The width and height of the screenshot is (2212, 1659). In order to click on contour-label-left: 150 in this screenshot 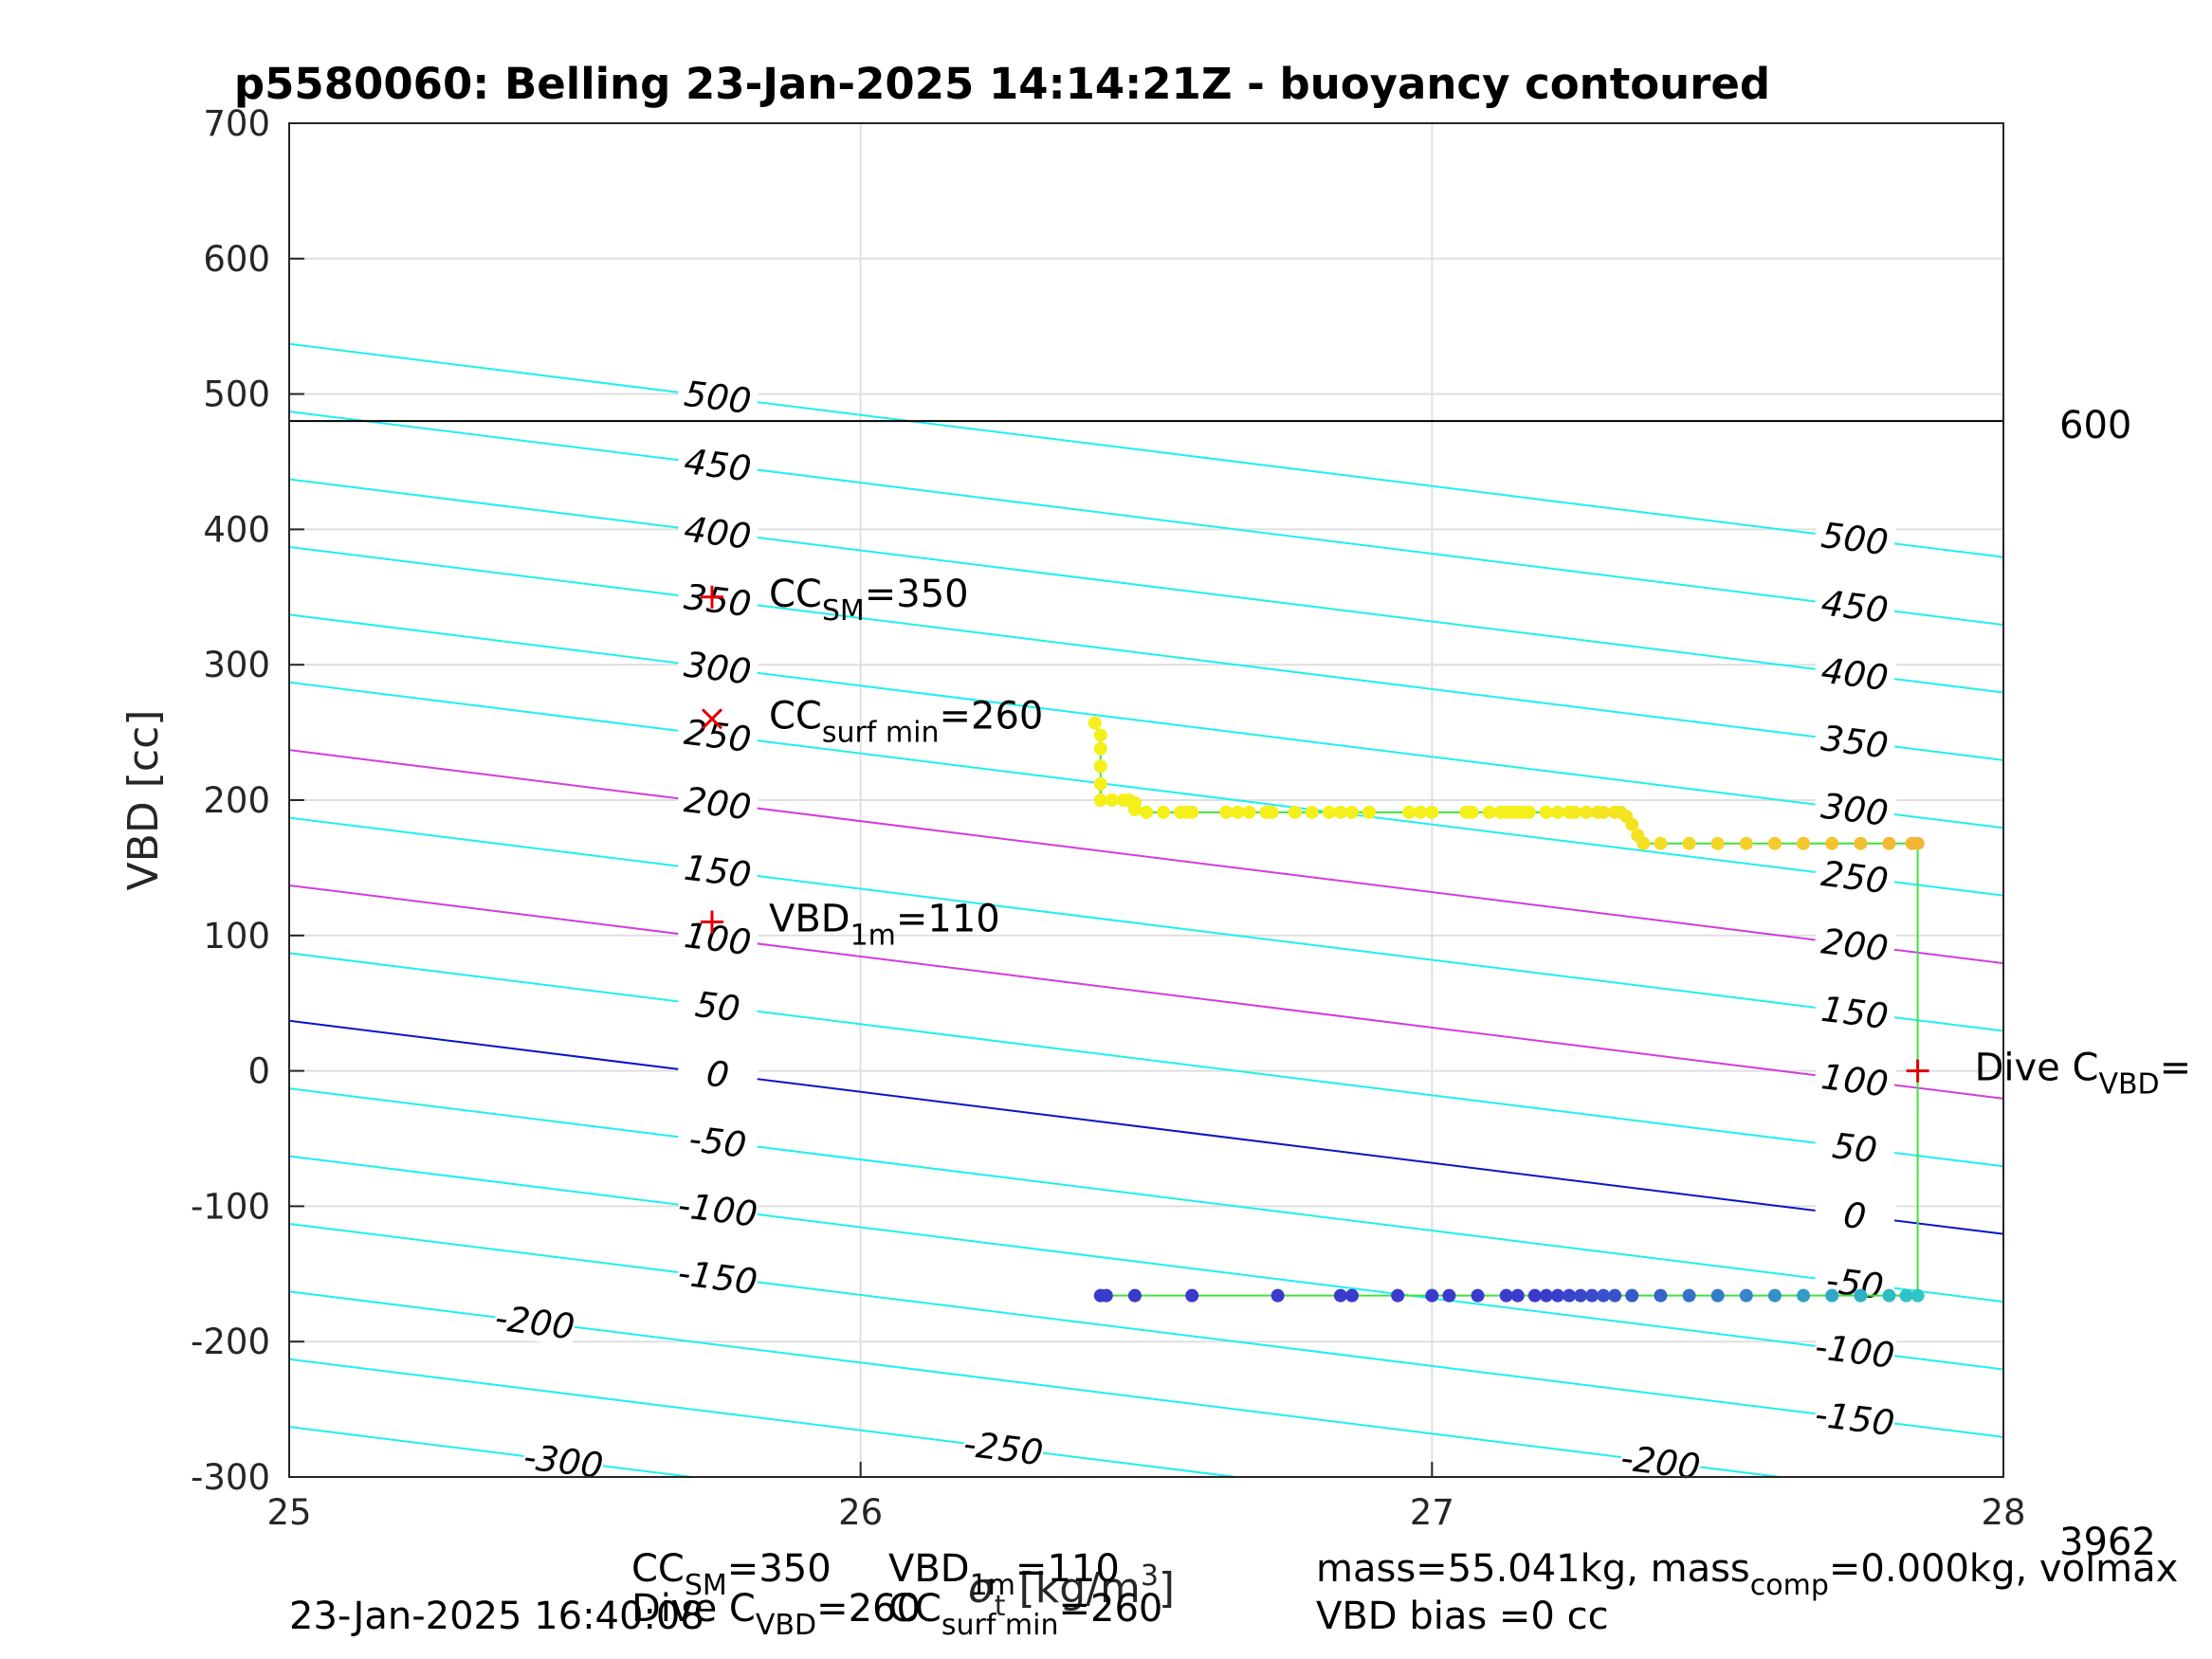, I will do `click(717, 872)`.